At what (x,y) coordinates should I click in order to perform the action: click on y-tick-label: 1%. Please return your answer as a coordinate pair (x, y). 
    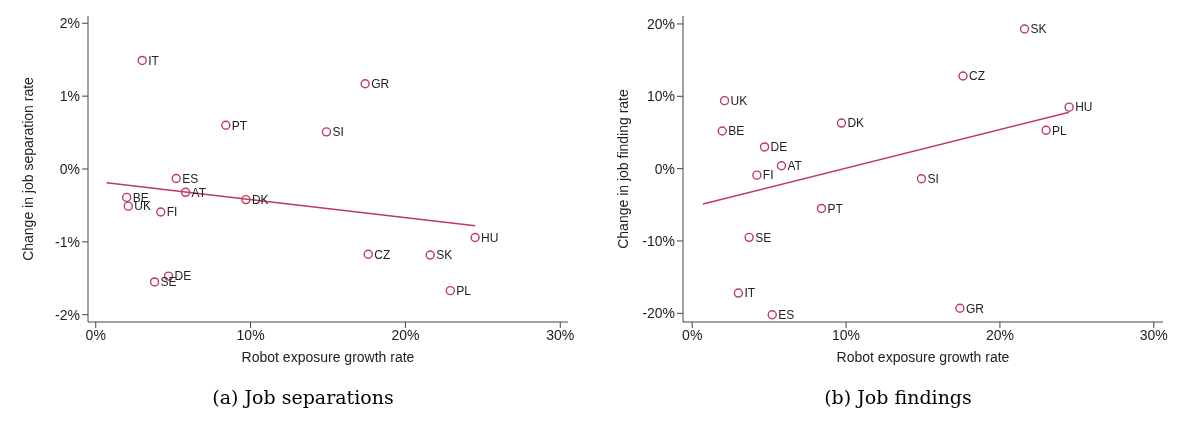
    Looking at the image, I should click on (69, 96).